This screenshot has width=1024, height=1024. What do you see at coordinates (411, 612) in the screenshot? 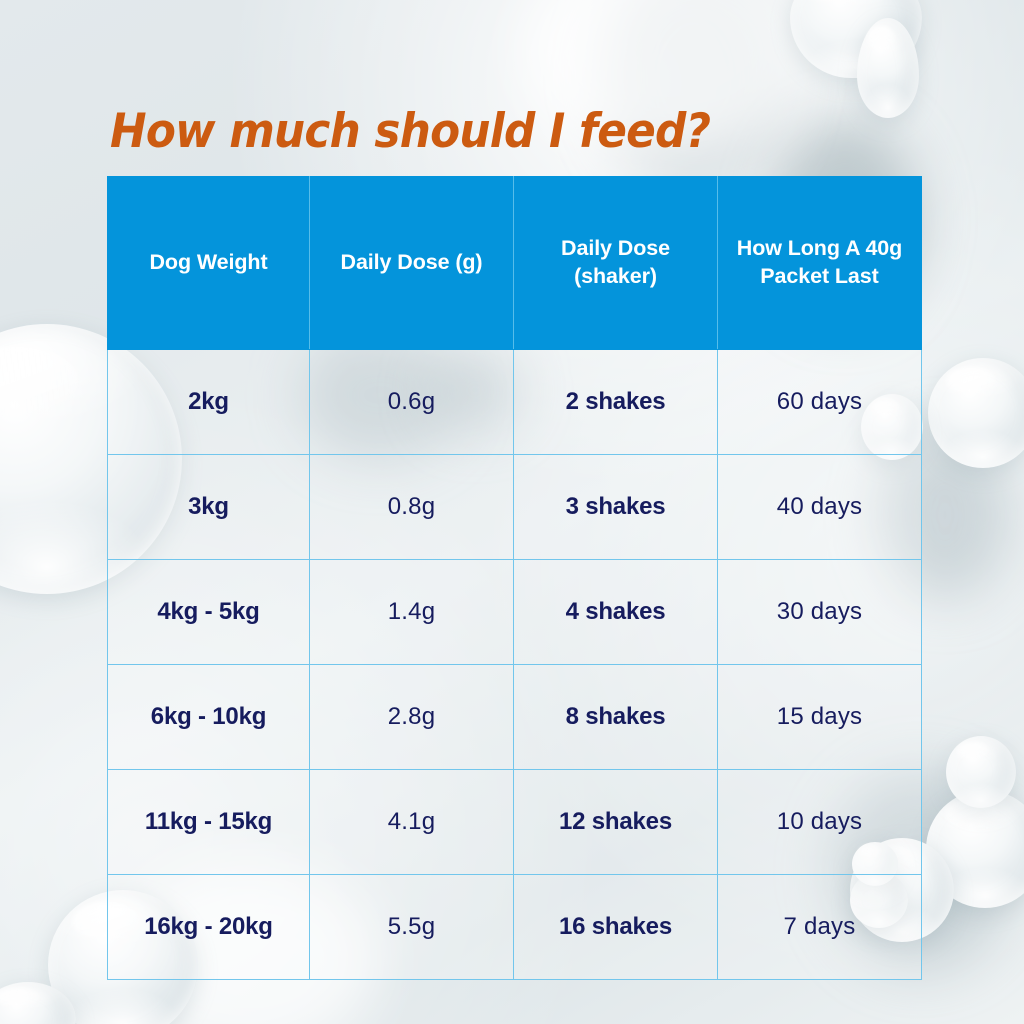
I see `cell-daily-dose-g: 1.4g` at bounding box center [411, 612].